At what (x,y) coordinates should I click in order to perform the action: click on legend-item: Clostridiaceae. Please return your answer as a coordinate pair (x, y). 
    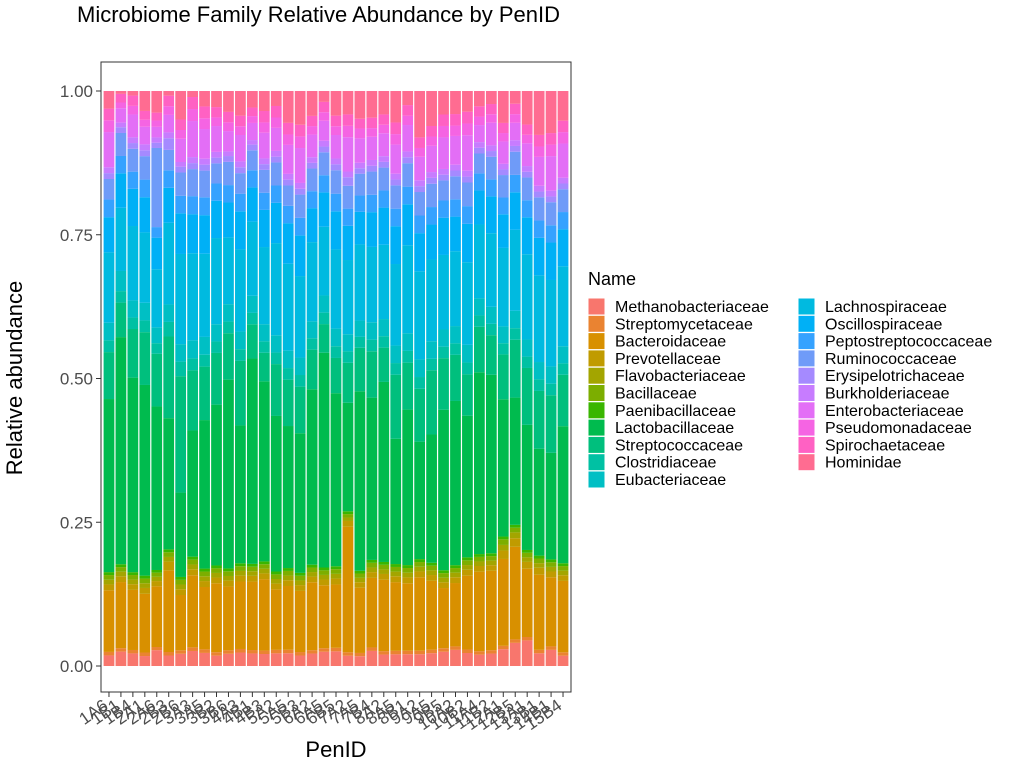
    Looking at the image, I should click on (651, 462).